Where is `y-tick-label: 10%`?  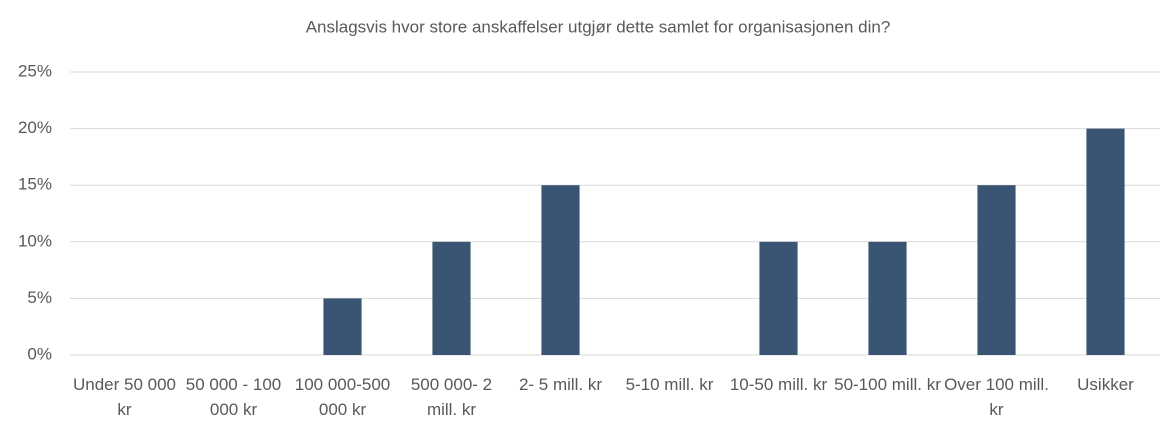 y-tick-label: 10% is located at coordinates (35, 240).